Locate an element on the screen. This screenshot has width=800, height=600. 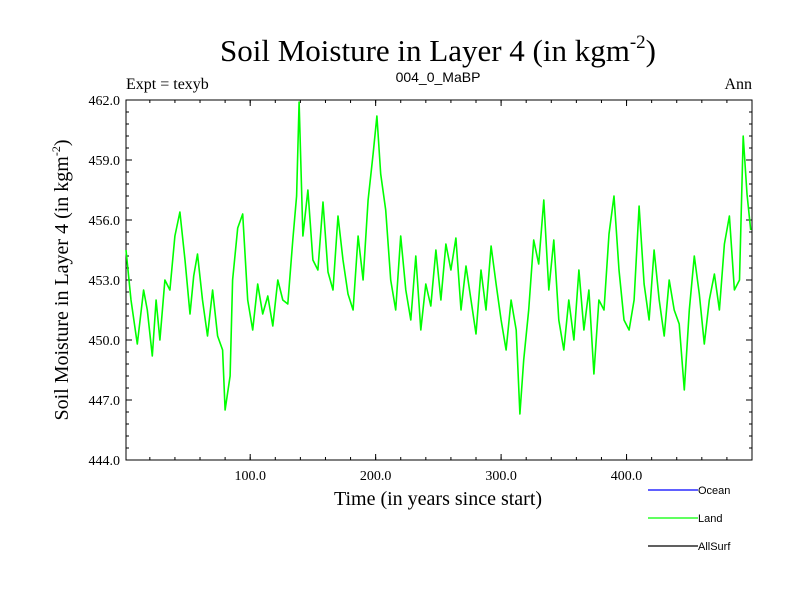
legend-label-allsurf: AllSurf is located at coordinates (714, 547).